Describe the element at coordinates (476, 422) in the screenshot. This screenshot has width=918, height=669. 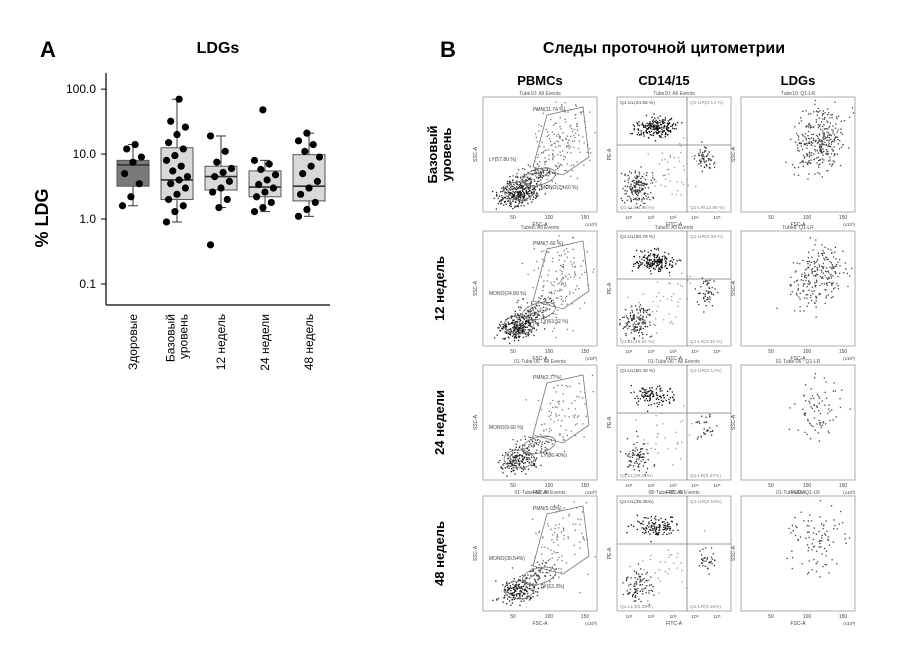
I see `y-axis-label: SSC-A` at that location.